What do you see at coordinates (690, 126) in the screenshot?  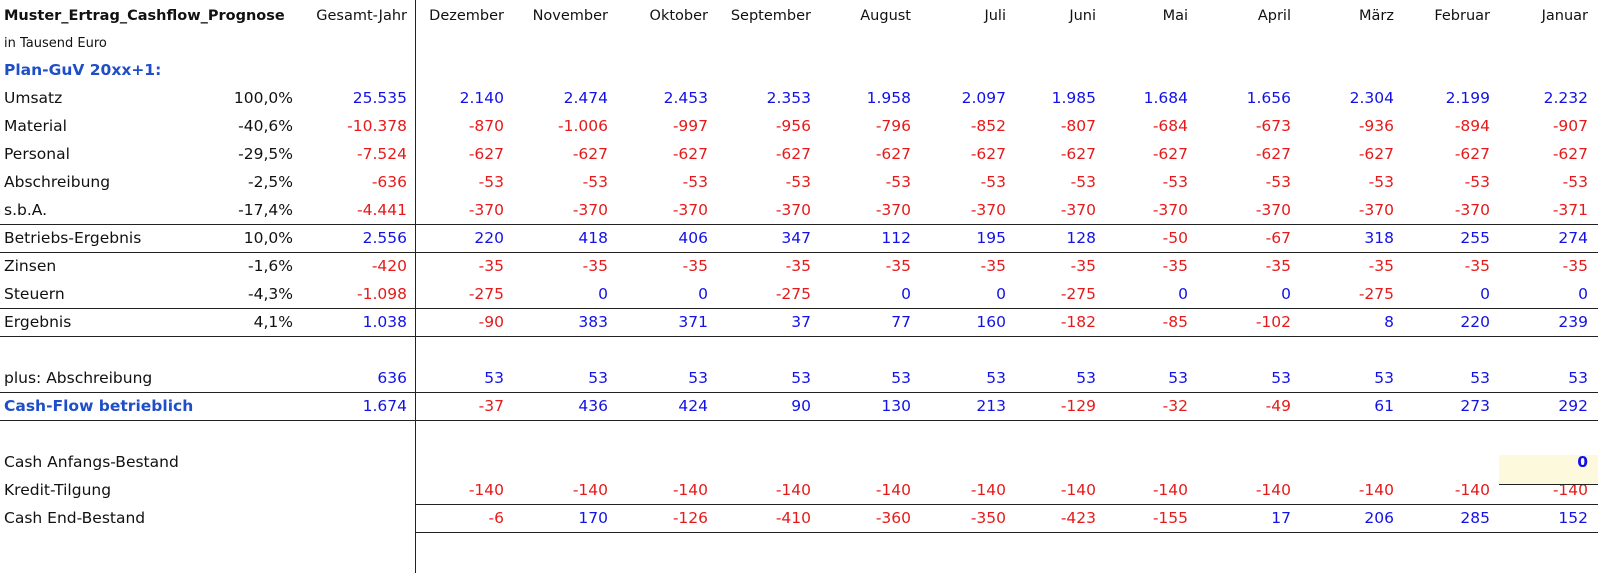 I see `value-cell: -997` at bounding box center [690, 126].